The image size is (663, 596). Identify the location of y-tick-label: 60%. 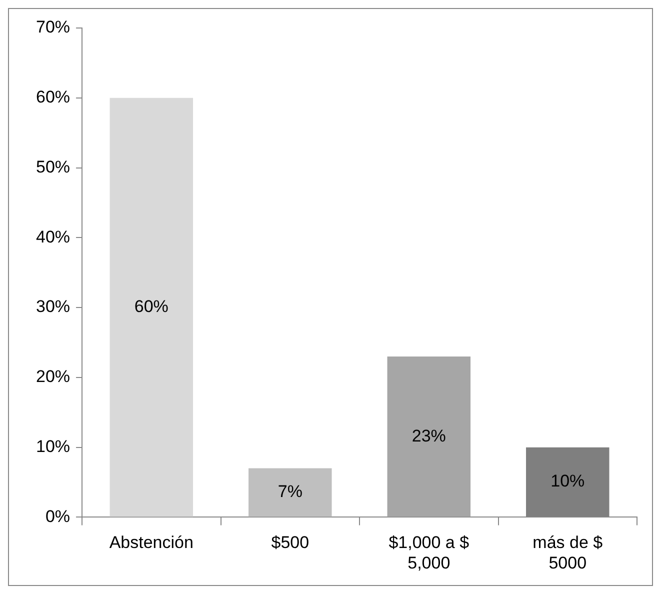
(53, 97).